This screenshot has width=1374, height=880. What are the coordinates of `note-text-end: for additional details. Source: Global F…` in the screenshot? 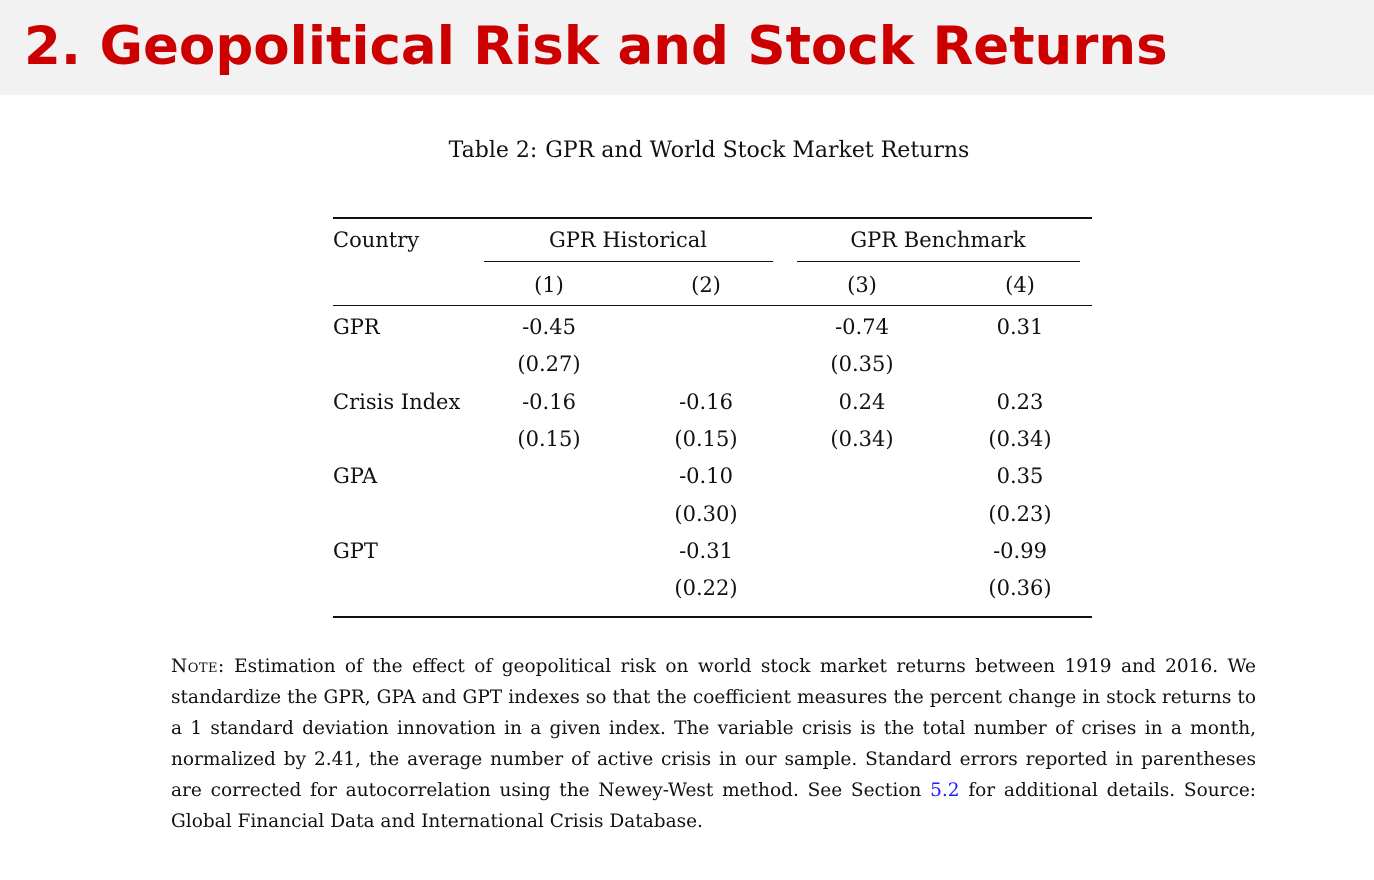 It's located at (714, 806).